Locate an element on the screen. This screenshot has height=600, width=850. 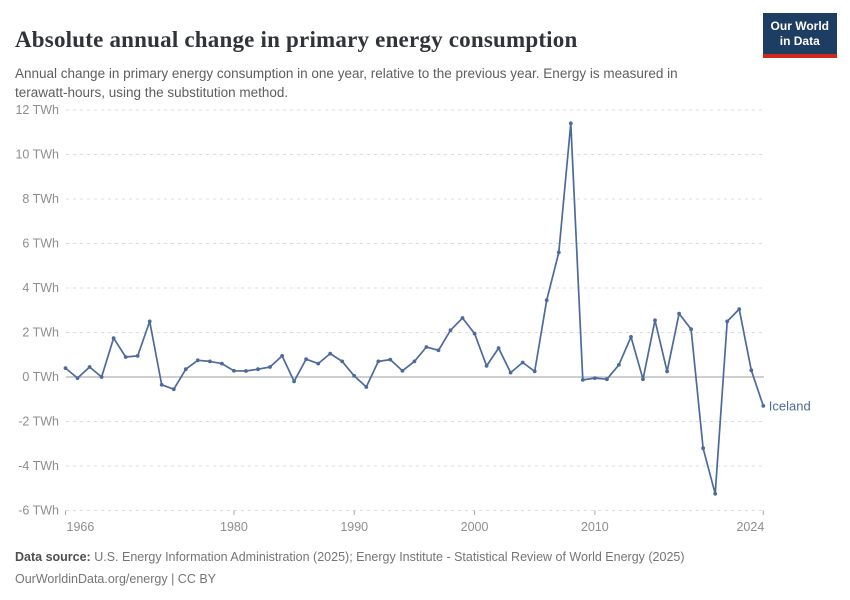
owid-logo-line2: in Data is located at coordinates (799, 41).